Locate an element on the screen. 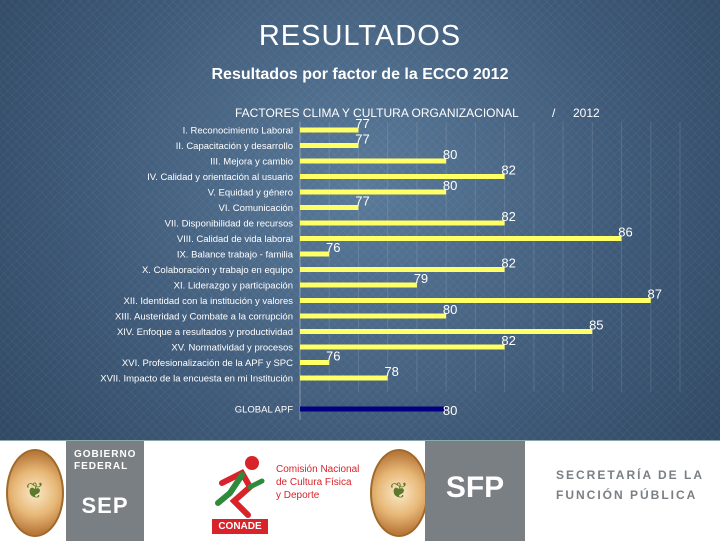 This screenshot has height=541, width=720. data-label: 78 is located at coordinates (391, 371).